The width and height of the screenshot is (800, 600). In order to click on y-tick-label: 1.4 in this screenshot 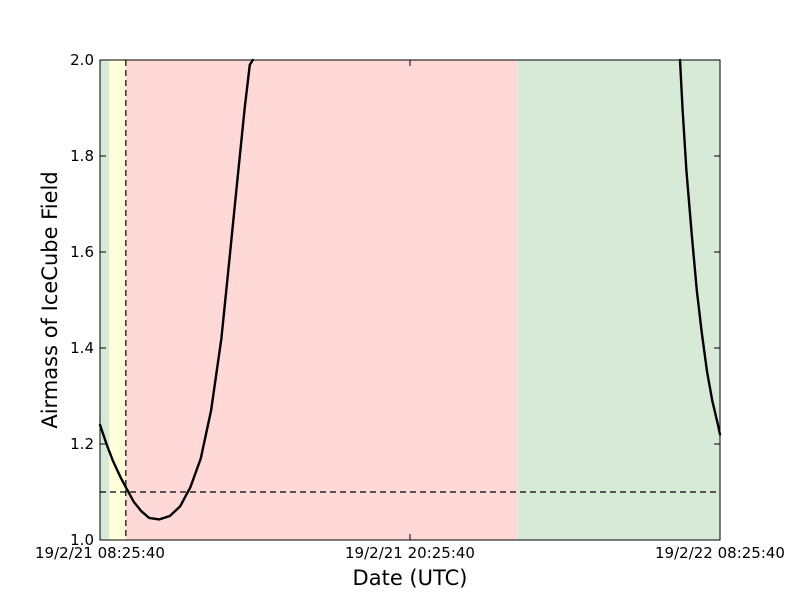, I will do `click(82, 348)`.